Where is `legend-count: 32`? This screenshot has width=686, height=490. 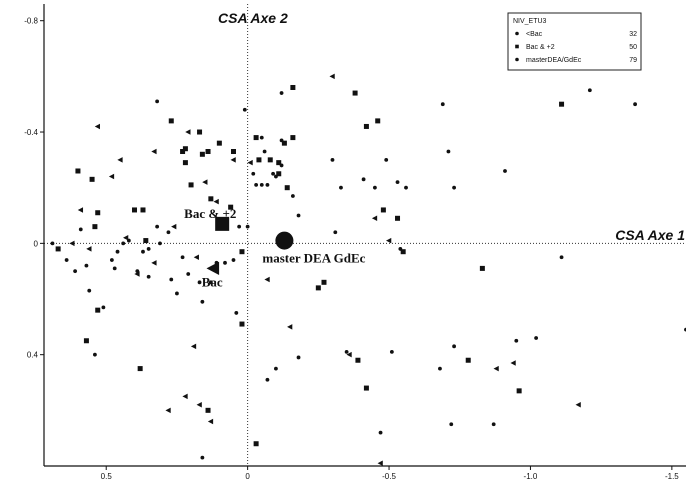
legend-count: 32 is located at coordinates (633, 34).